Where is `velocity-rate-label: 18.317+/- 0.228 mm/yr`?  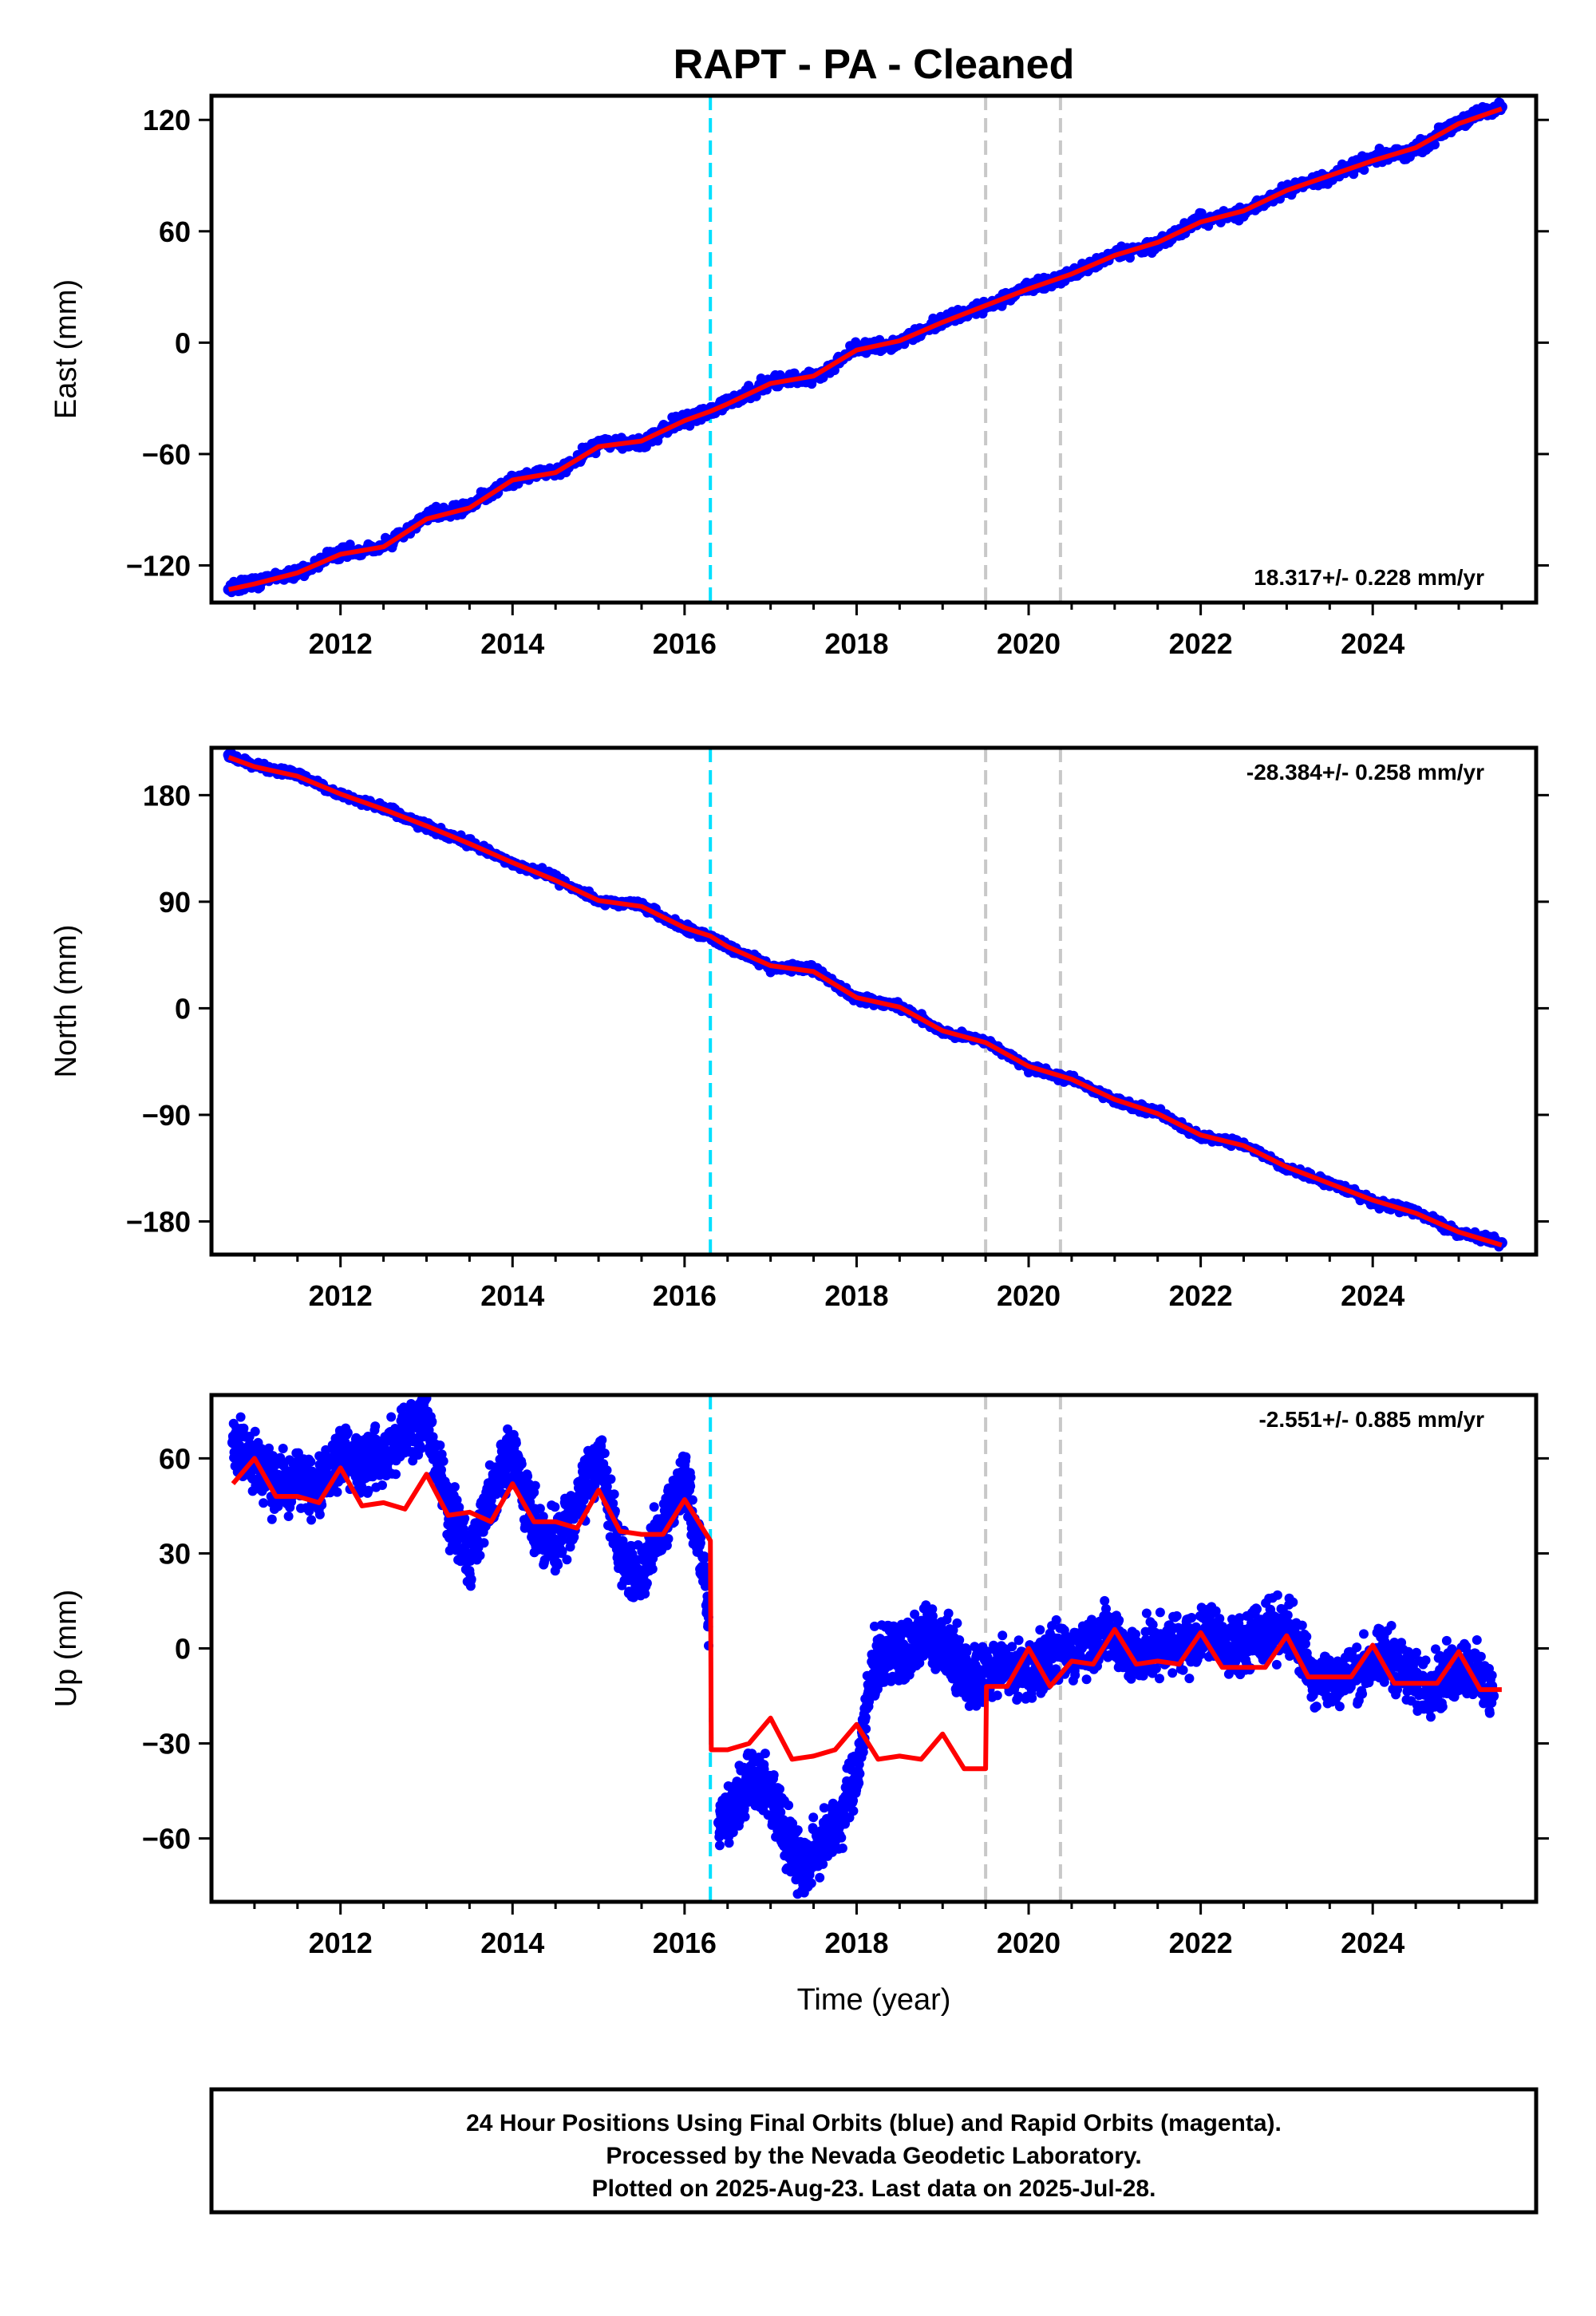
velocity-rate-label: 18.317+/- 0.228 mm/yr is located at coordinates (1369, 577).